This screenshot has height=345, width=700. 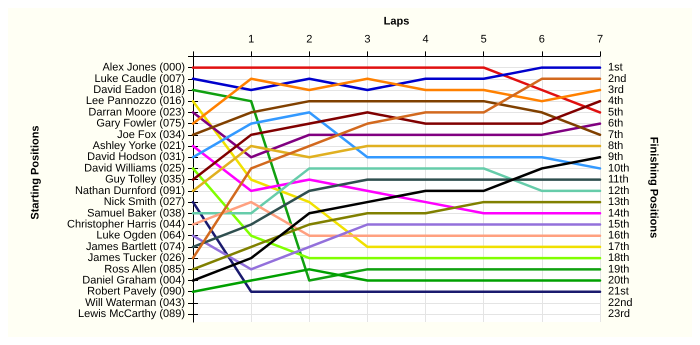 What do you see at coordinates (133, 280) in the screenshot?
I see `text: Daniel Graham (004)` at bounding box center [133, 280].